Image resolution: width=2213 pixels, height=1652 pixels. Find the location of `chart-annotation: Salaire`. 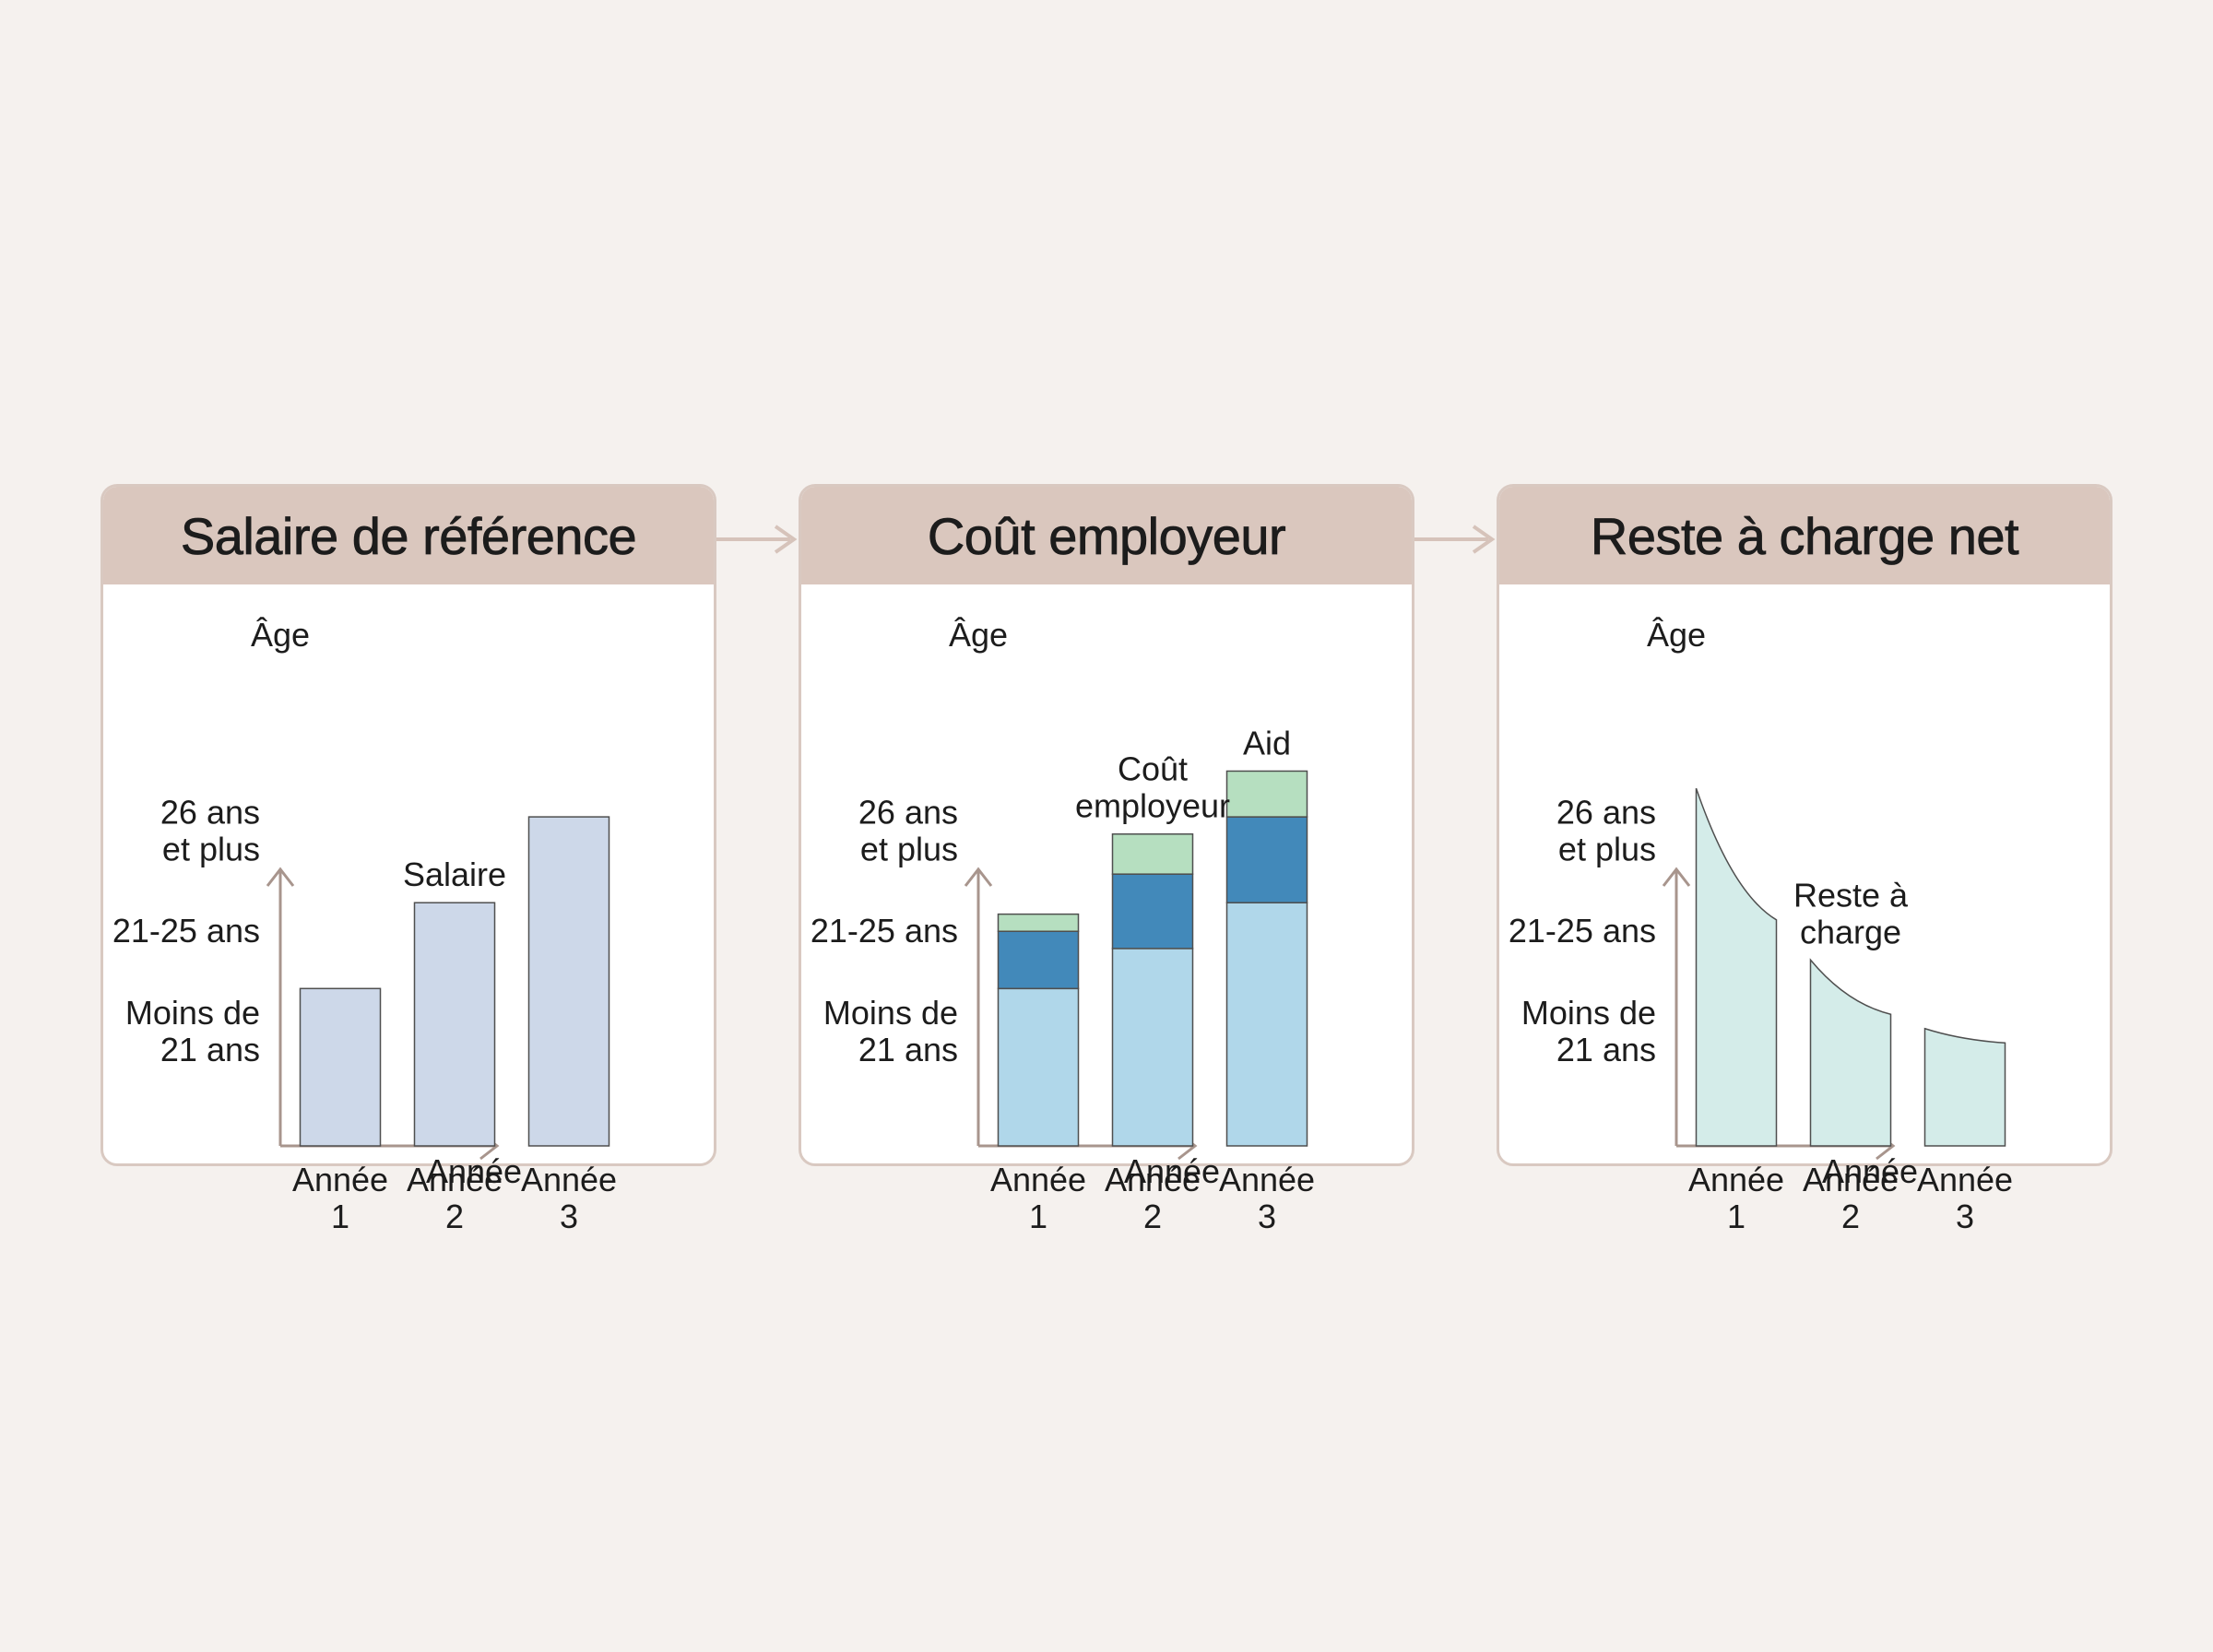

chart-annotation: Salaire is located at coordinates (454, 874).